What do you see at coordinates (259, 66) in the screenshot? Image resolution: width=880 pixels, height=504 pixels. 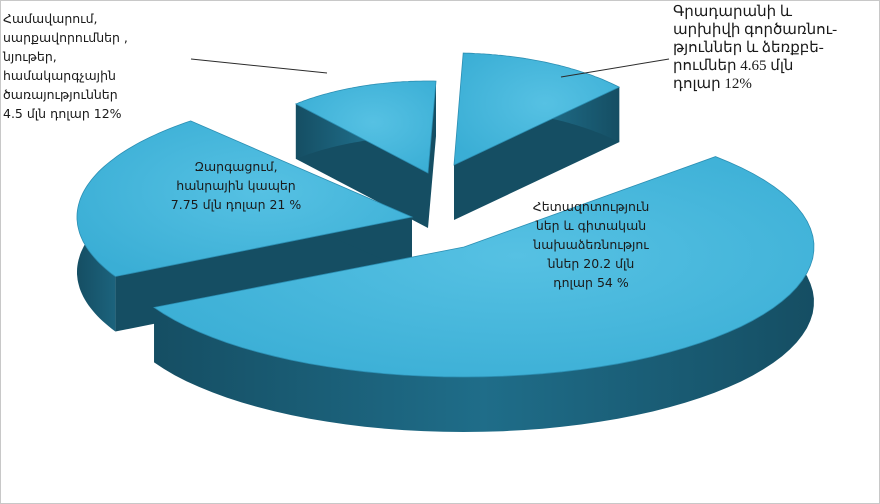 I see `leader-line-equipment` at bounding box center [259, 66].